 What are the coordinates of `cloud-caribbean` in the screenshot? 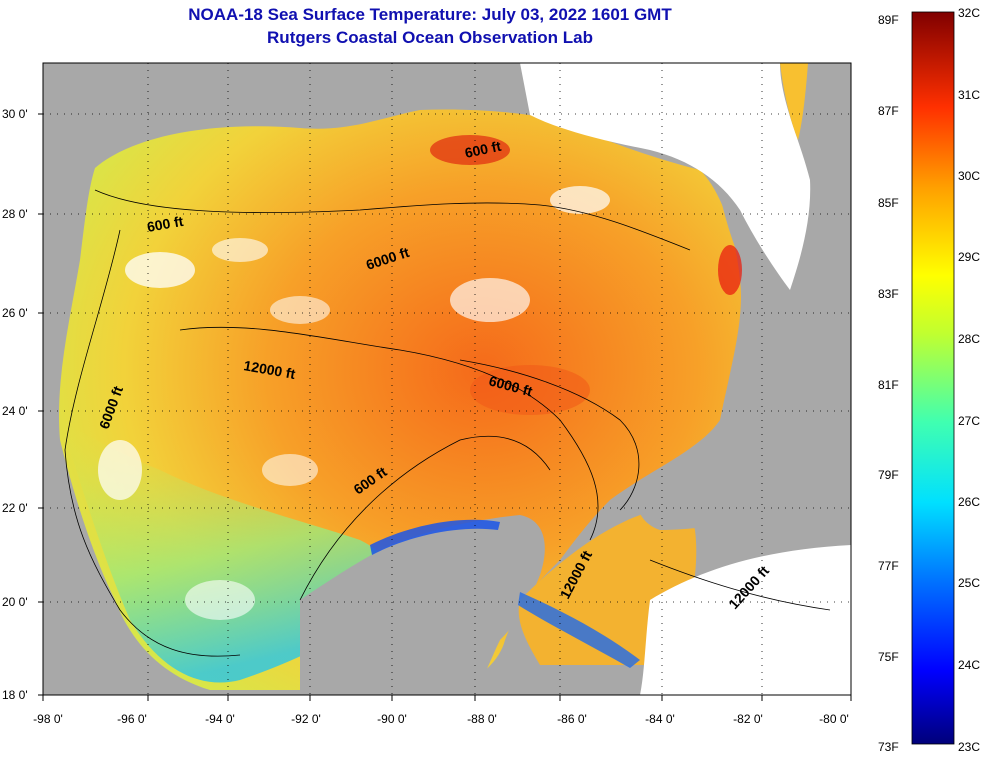 It's located at (745, 620).